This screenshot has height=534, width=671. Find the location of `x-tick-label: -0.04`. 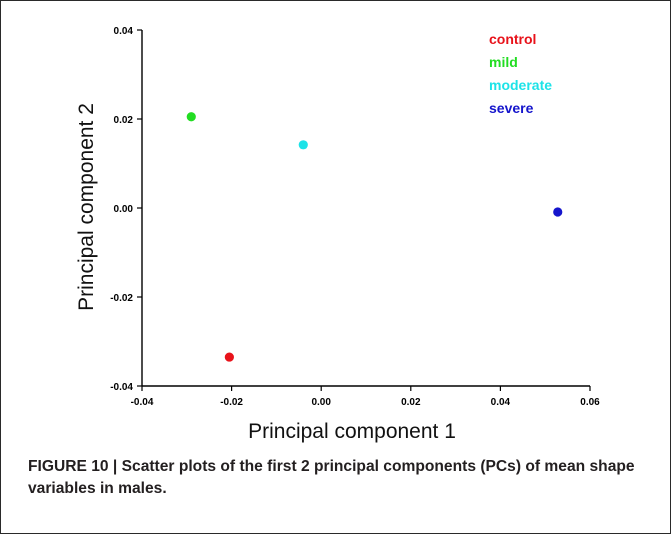

x-tick-label: -0.04 is located at coordinates (142, 402).